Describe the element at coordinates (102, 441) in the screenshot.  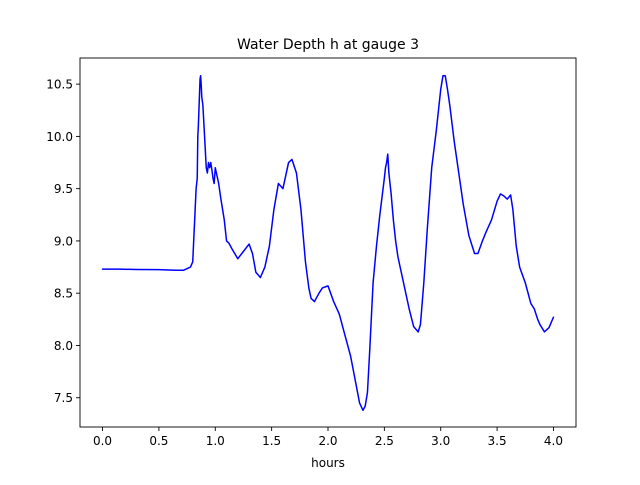
I see `x-tick-label: 0.0` at that location.